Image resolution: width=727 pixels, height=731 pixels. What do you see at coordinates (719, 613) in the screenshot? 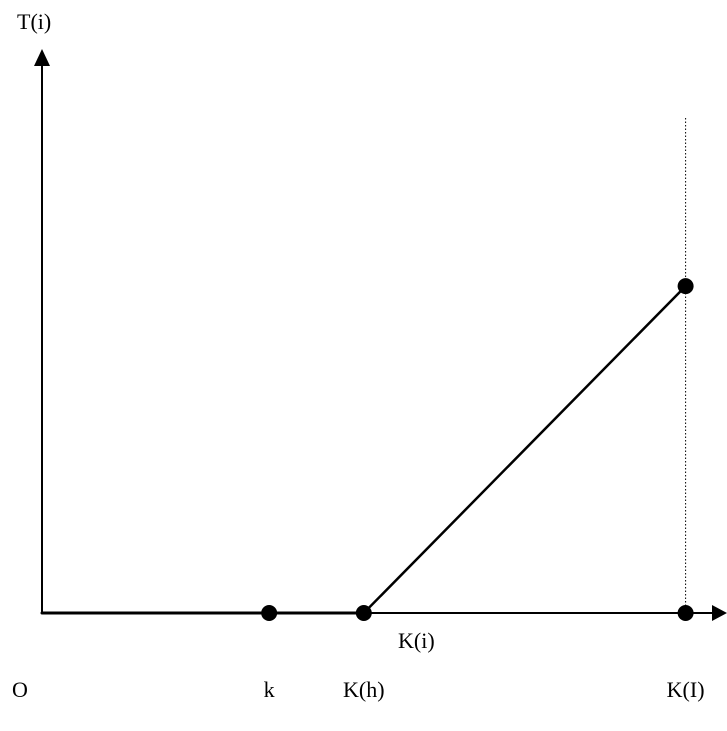
I see `x-axis-arrowhead` at bounding box center [719, 613].